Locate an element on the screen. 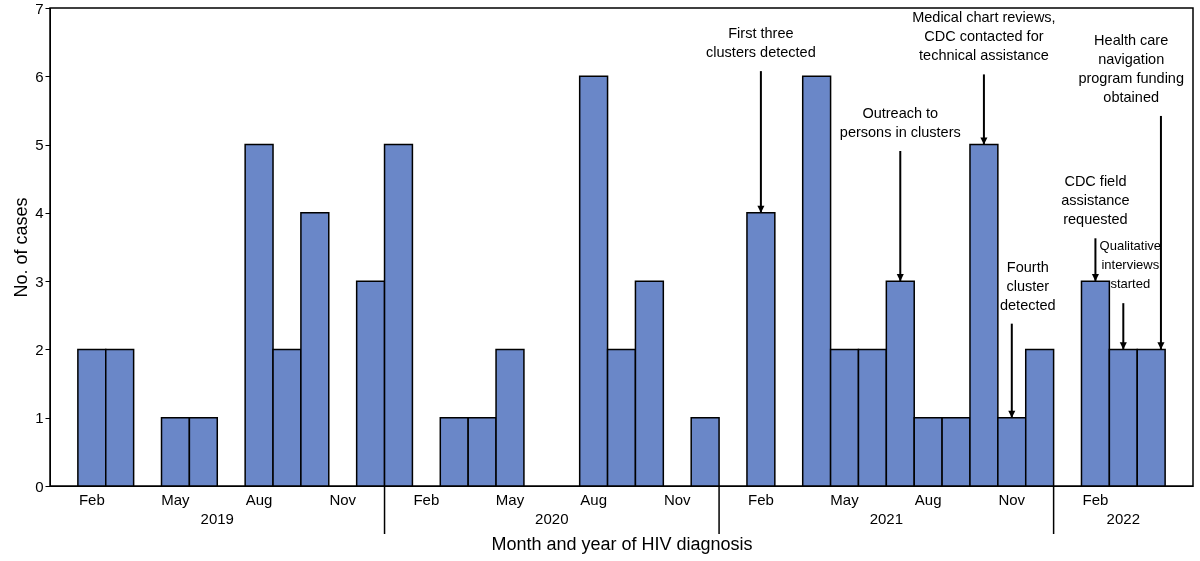  y-tick-label: 2 is located at coordinates (39, 349).